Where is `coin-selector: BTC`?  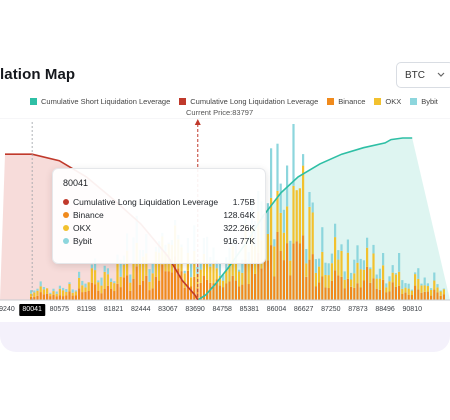 coin-selector: BTC is located at coordinates (423, 75).